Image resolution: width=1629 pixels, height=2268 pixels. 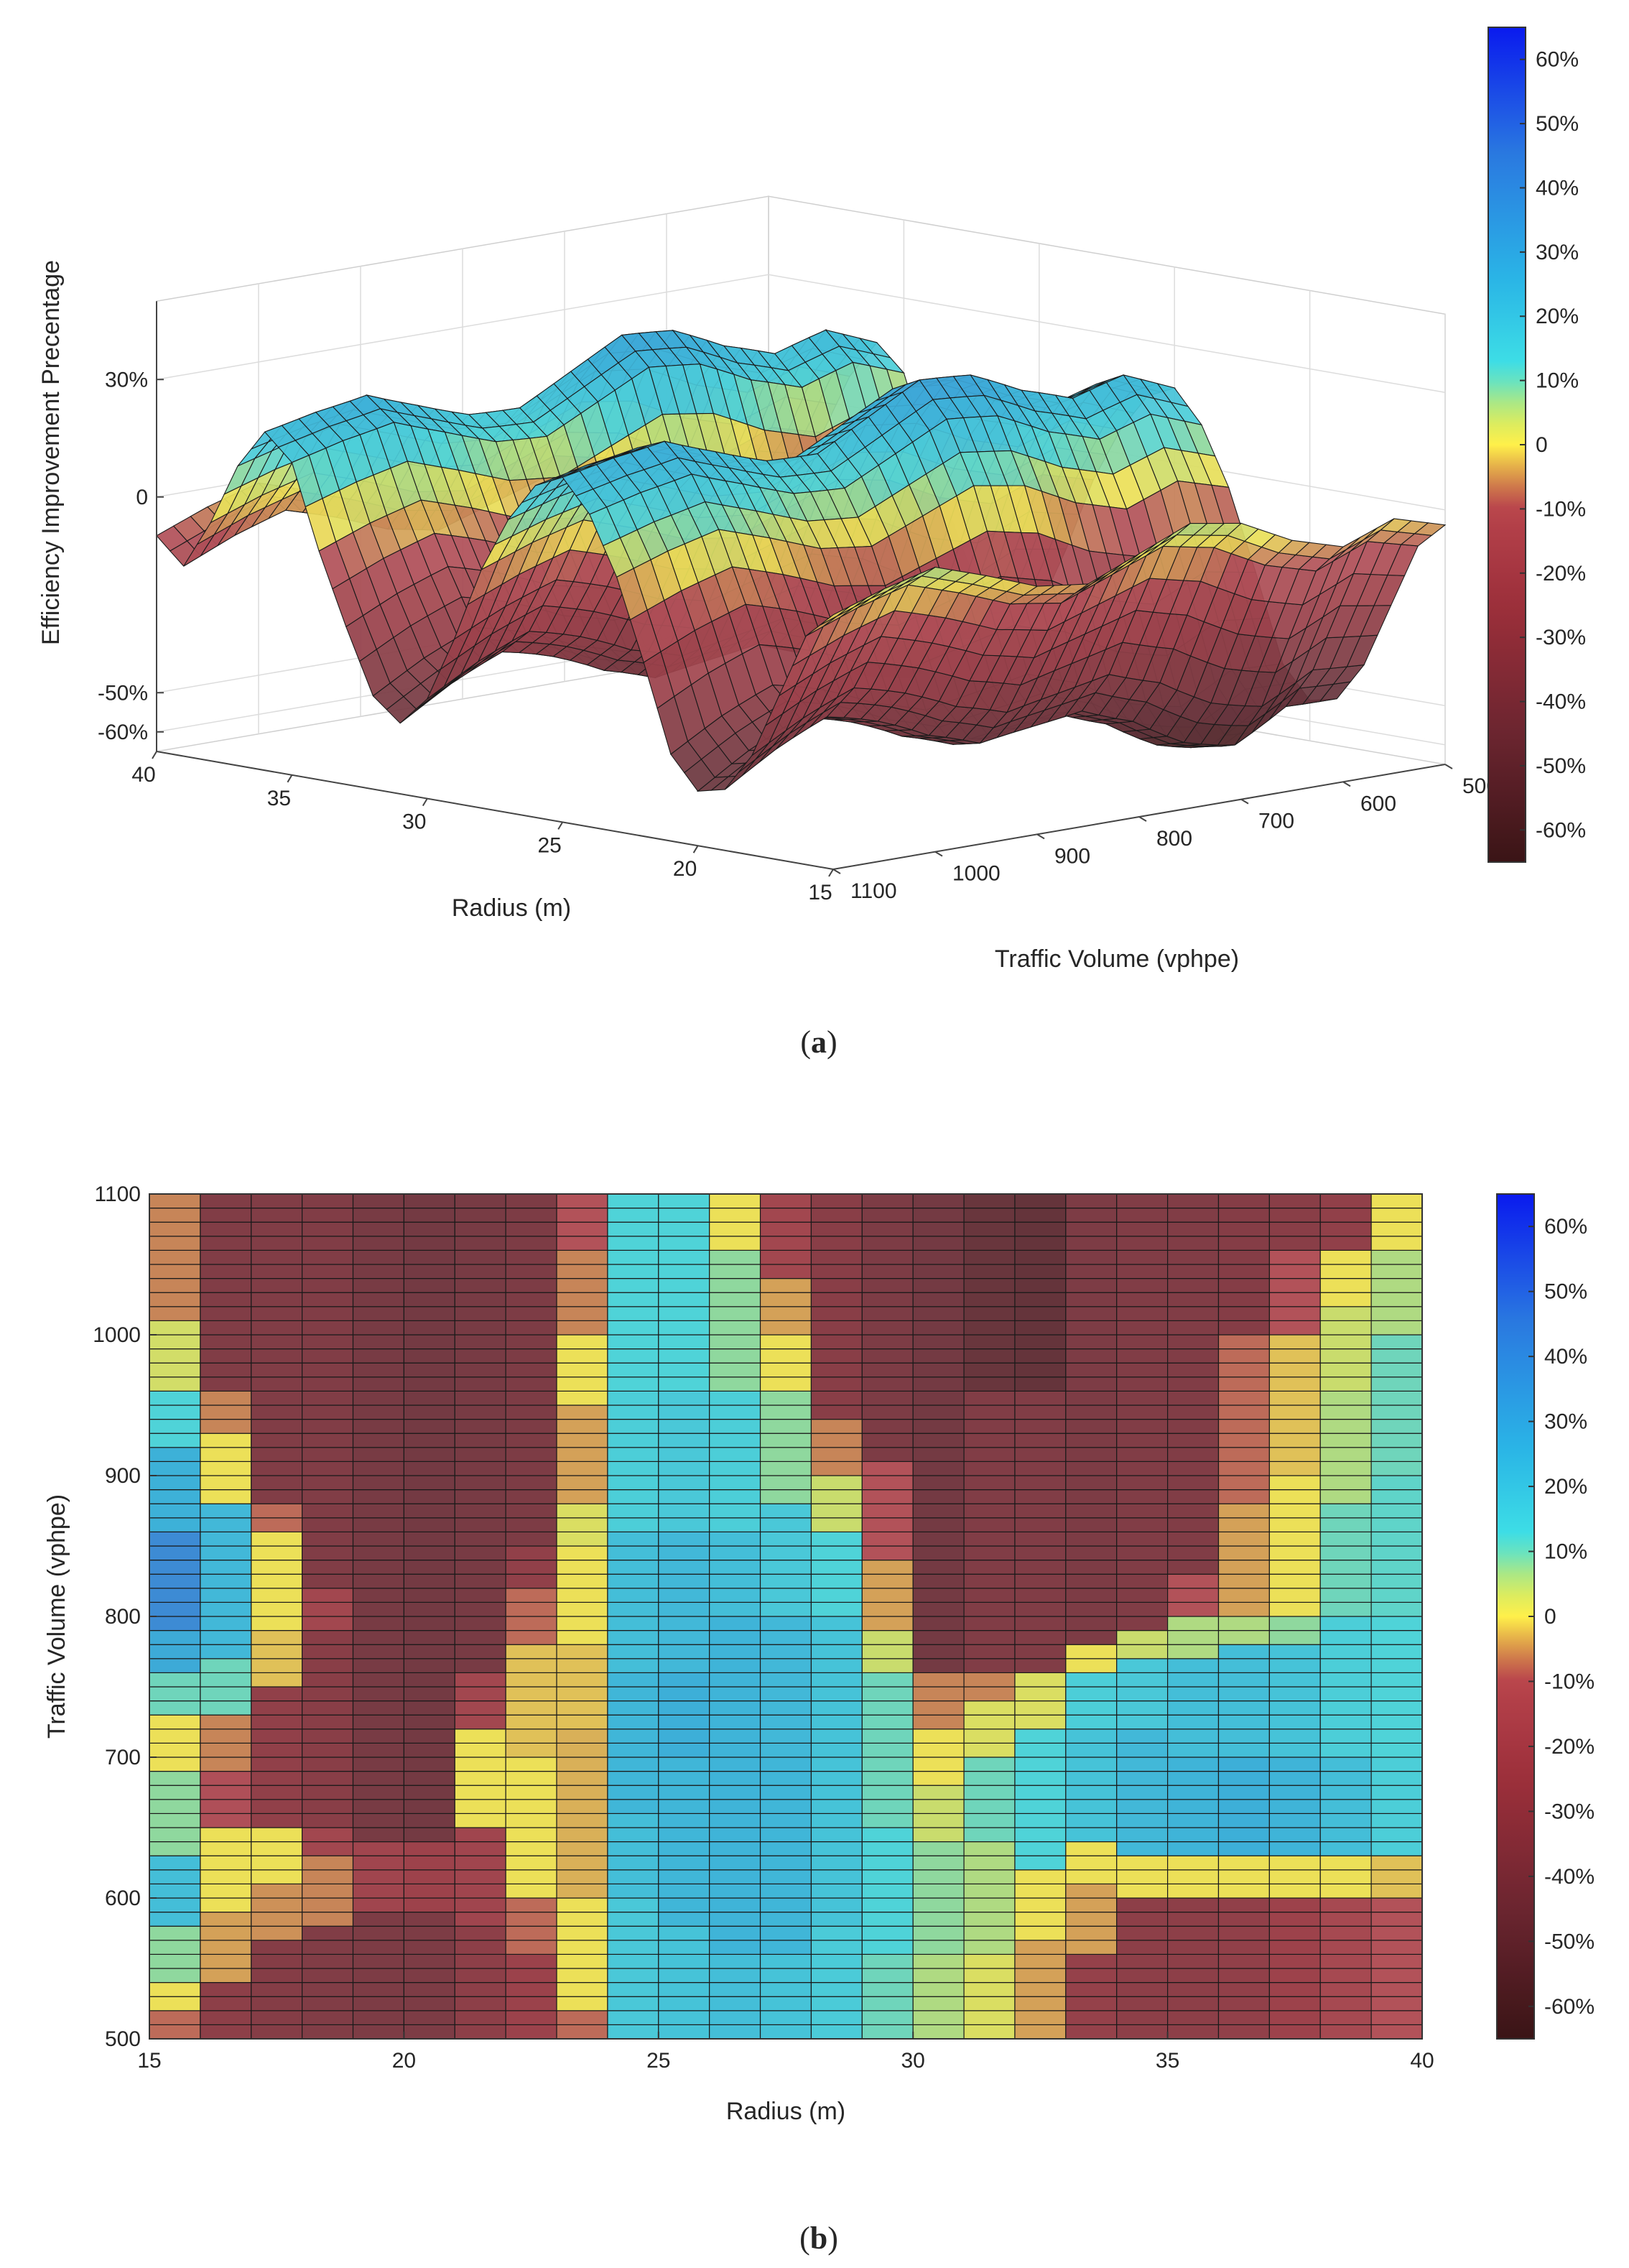 I want to click on heatmap-x-tick-label: 35, so click(x=1167, y=2061).